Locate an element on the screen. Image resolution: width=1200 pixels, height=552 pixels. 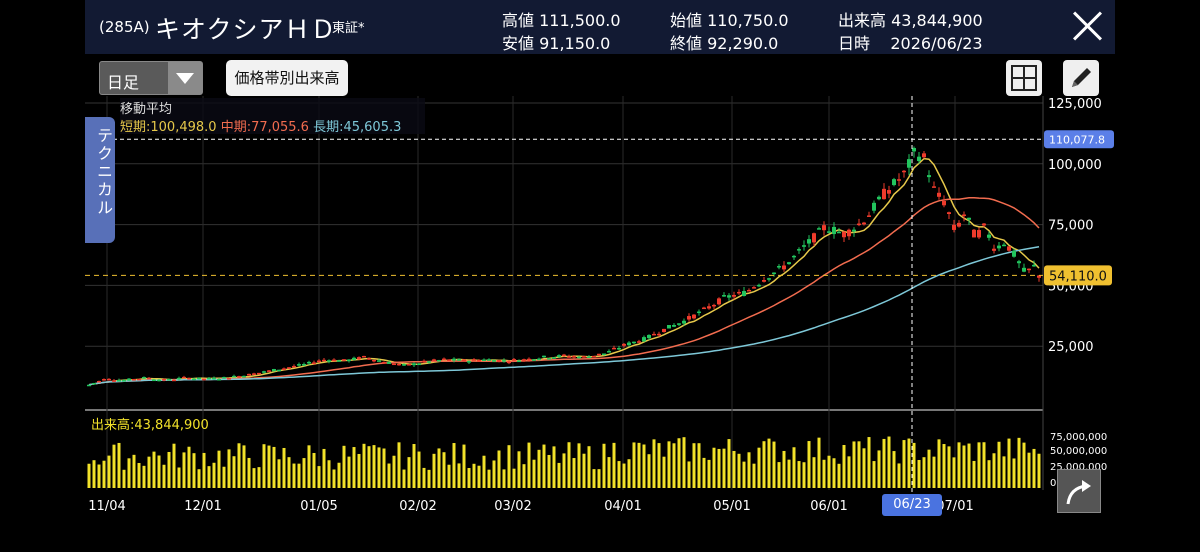
crosshair-price-text: 110,077.8 is located at coordinates (1077, 139).